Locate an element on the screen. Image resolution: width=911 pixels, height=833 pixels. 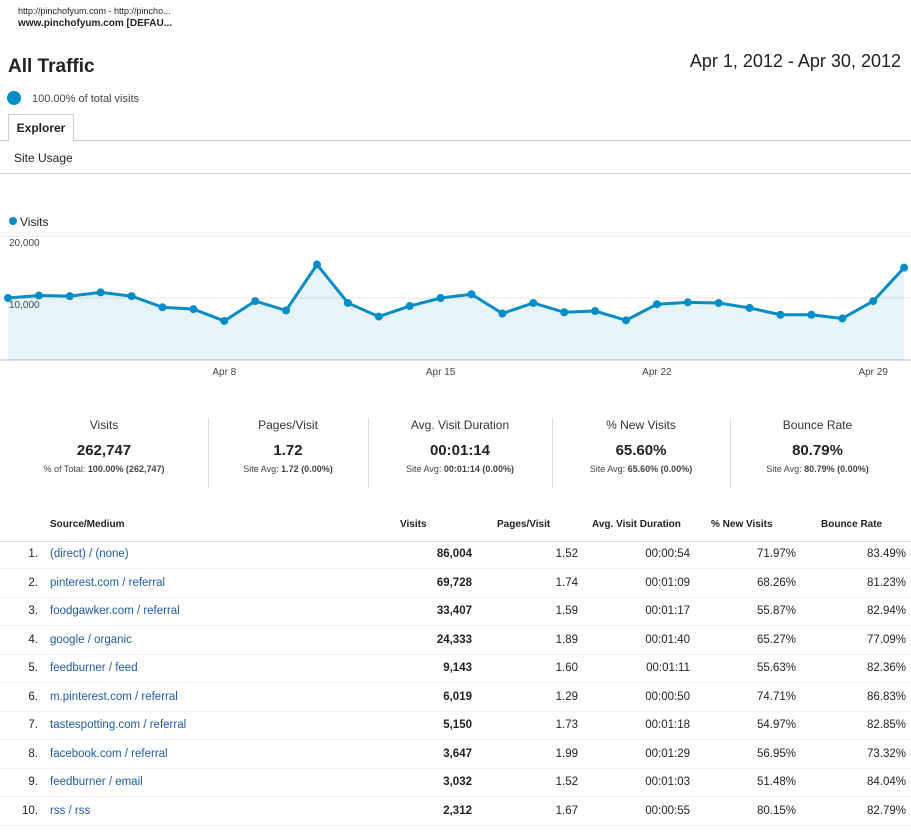
line is located at coordinates (456, 292).